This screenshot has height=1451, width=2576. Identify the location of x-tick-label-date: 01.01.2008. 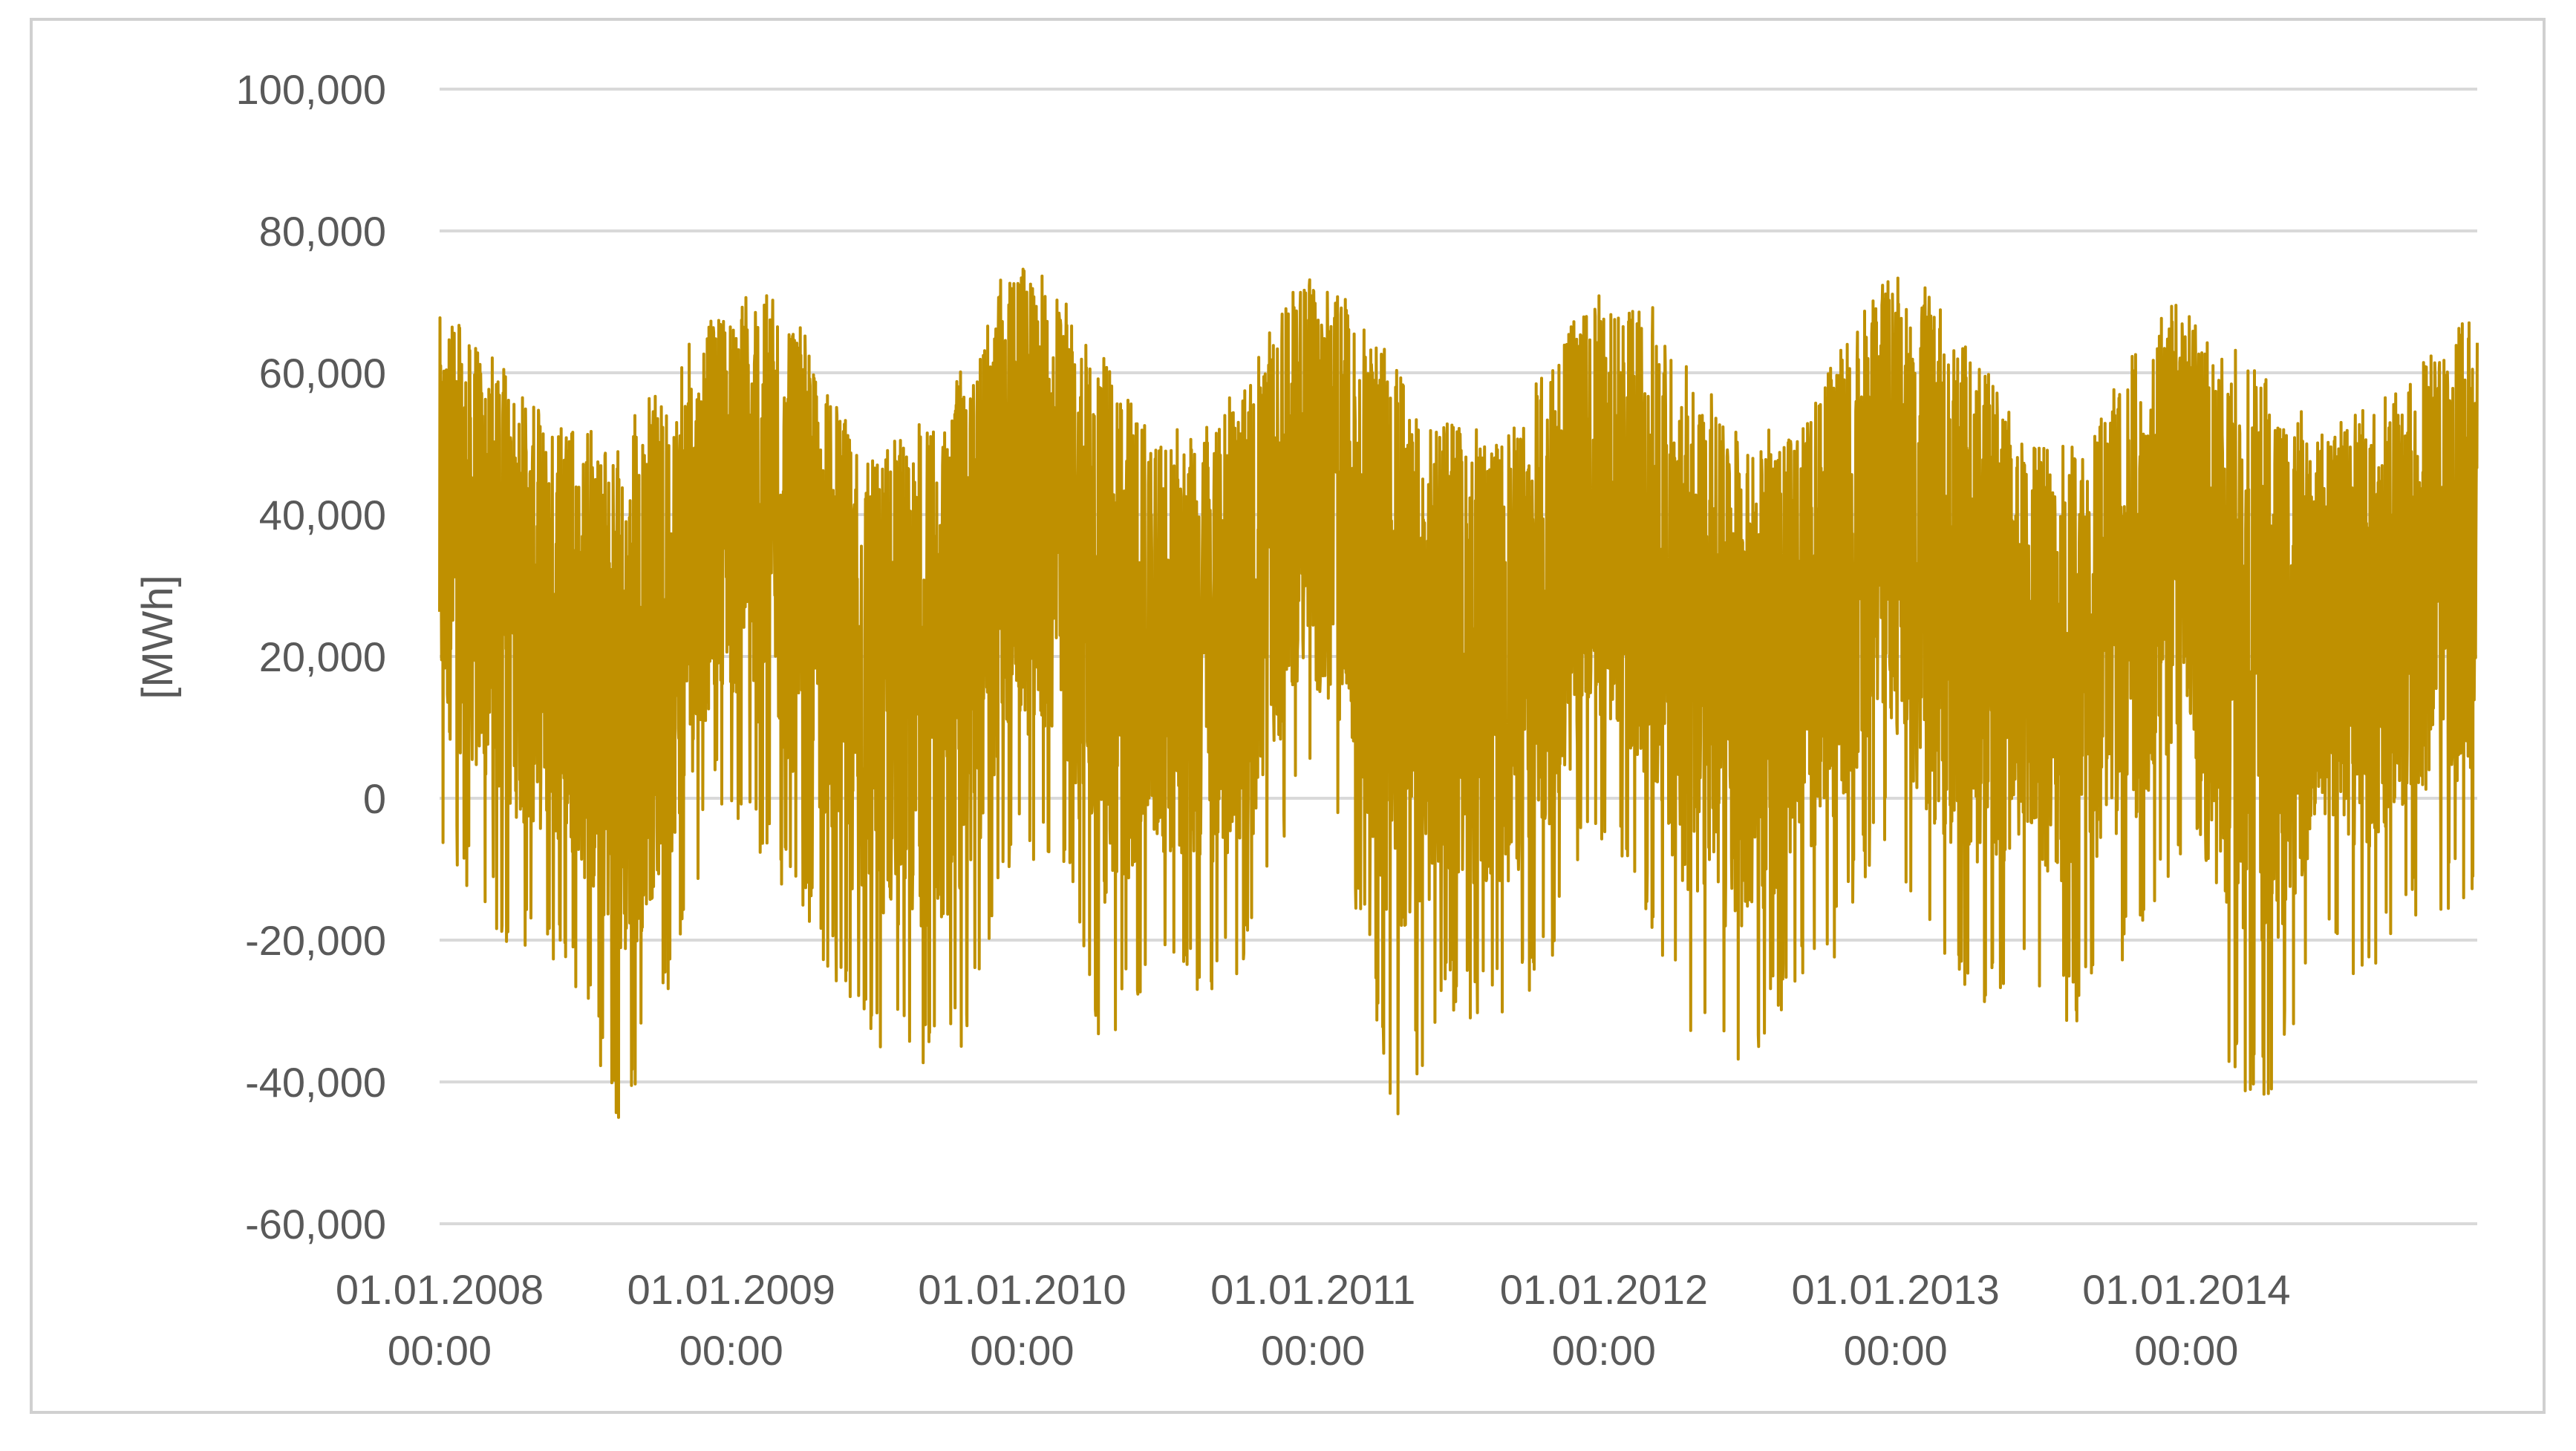
(440, 1289).